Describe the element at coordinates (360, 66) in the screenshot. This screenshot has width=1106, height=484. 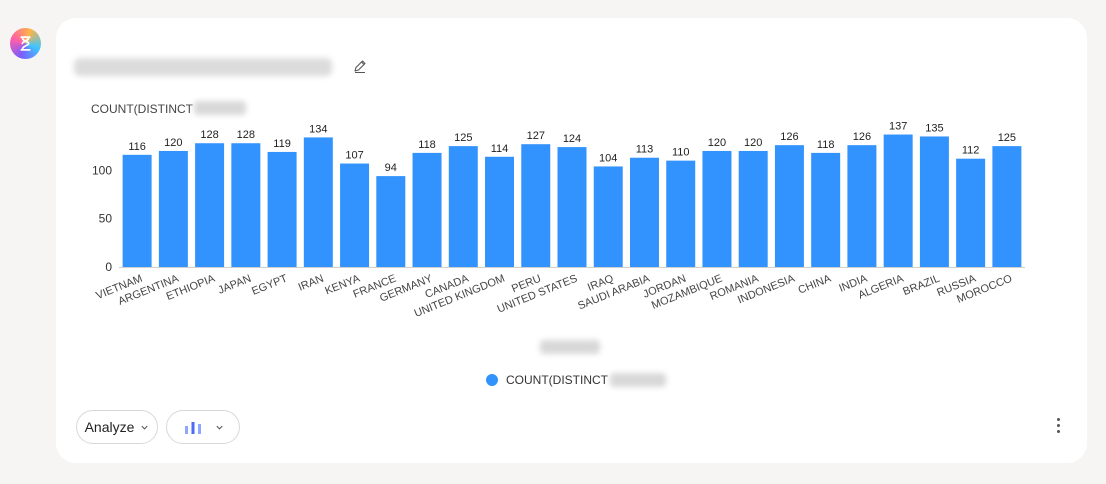
I see `pencil-icon` at that location.